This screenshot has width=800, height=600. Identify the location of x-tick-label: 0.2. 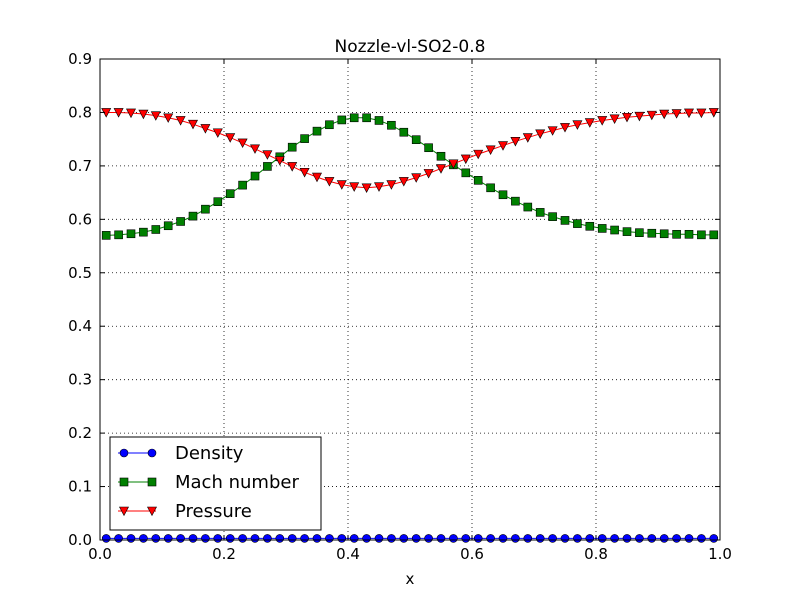
(224, 554).